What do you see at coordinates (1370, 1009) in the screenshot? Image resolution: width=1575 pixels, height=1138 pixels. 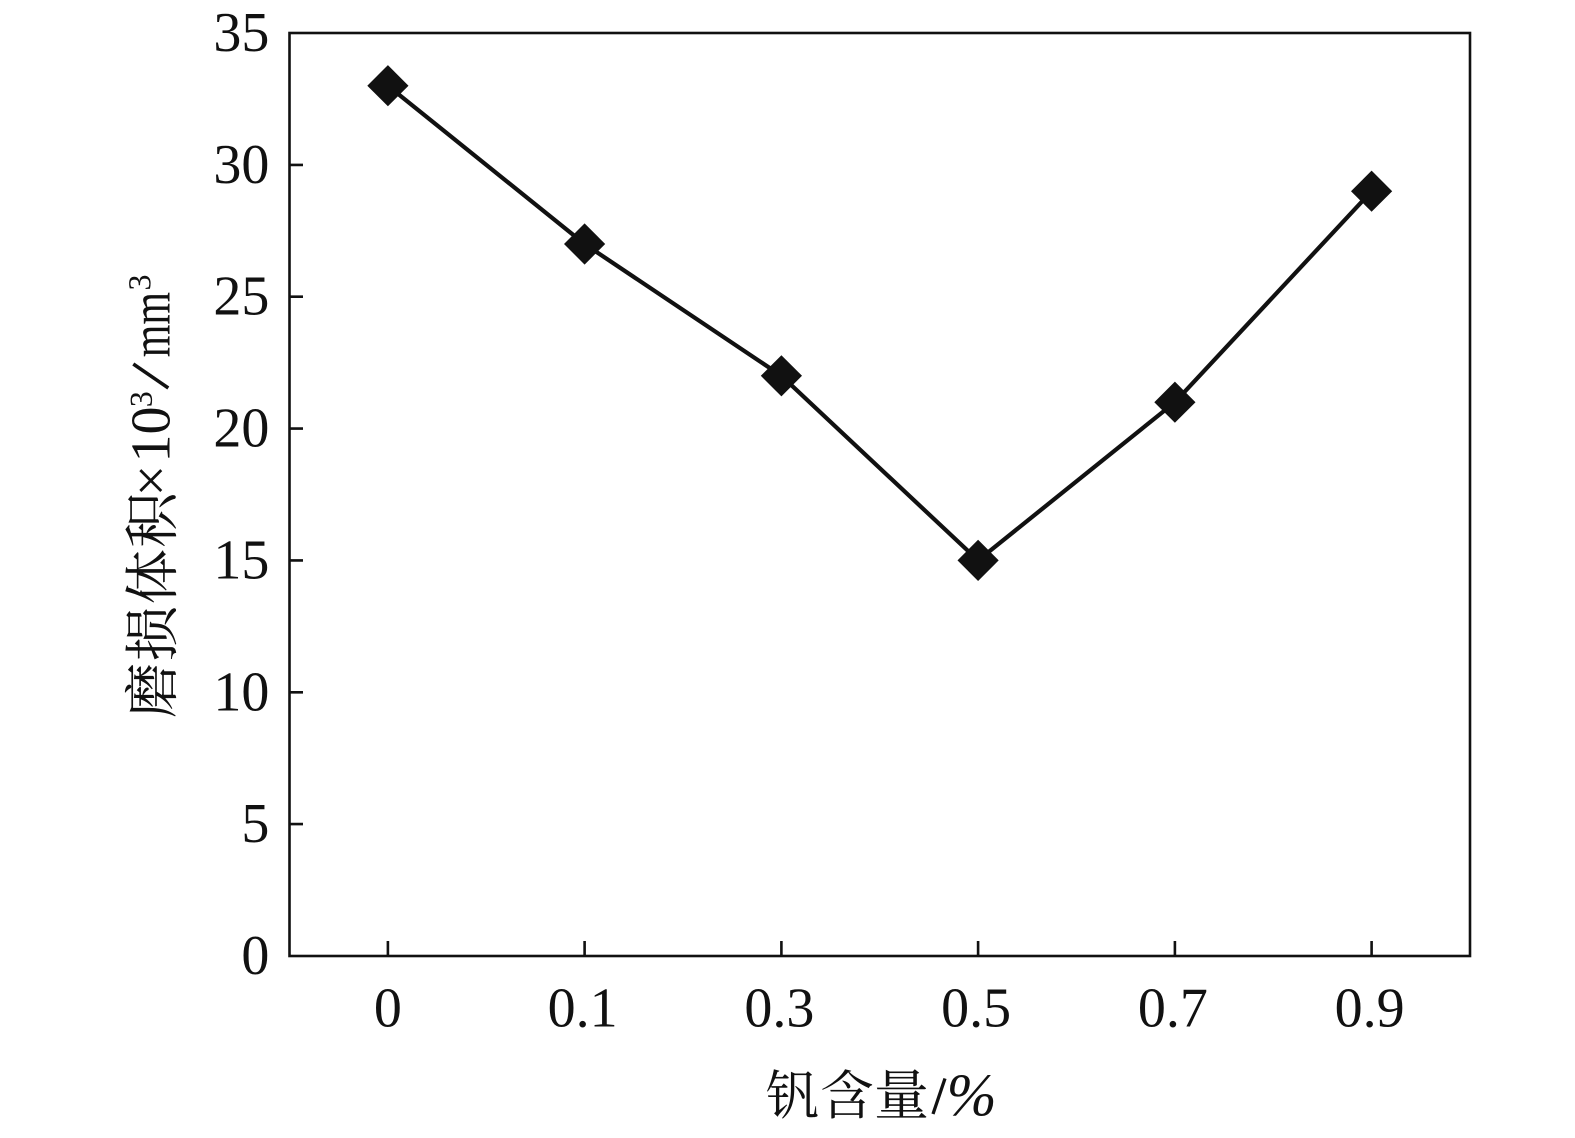 I see `svg-text: 0.9` at bounding box center [1370, 1009].